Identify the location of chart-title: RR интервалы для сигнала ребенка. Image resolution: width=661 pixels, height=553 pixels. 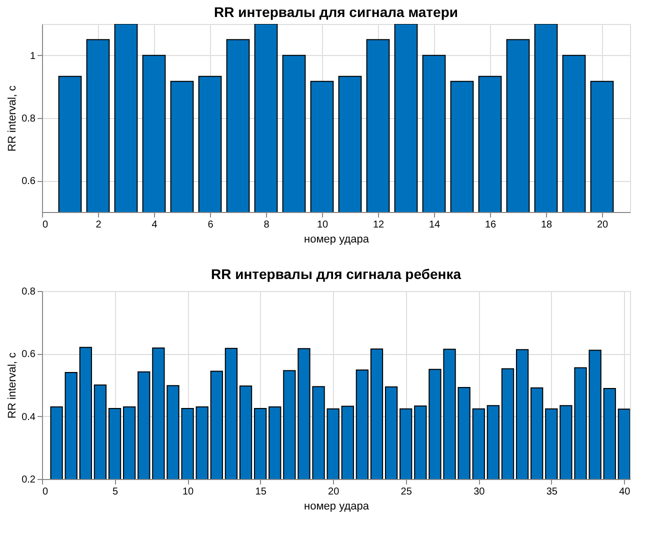
(336, 274).